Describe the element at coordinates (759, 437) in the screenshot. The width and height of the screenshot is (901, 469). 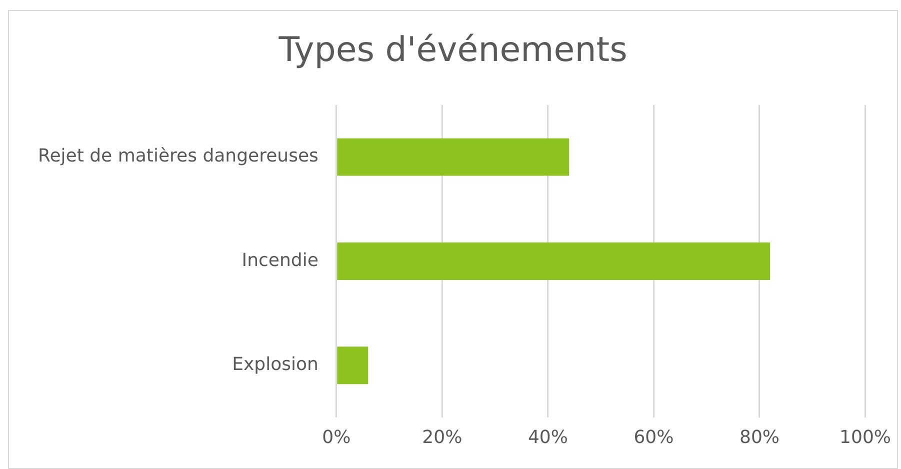
I see `x-tick-label: 80%` at that location.